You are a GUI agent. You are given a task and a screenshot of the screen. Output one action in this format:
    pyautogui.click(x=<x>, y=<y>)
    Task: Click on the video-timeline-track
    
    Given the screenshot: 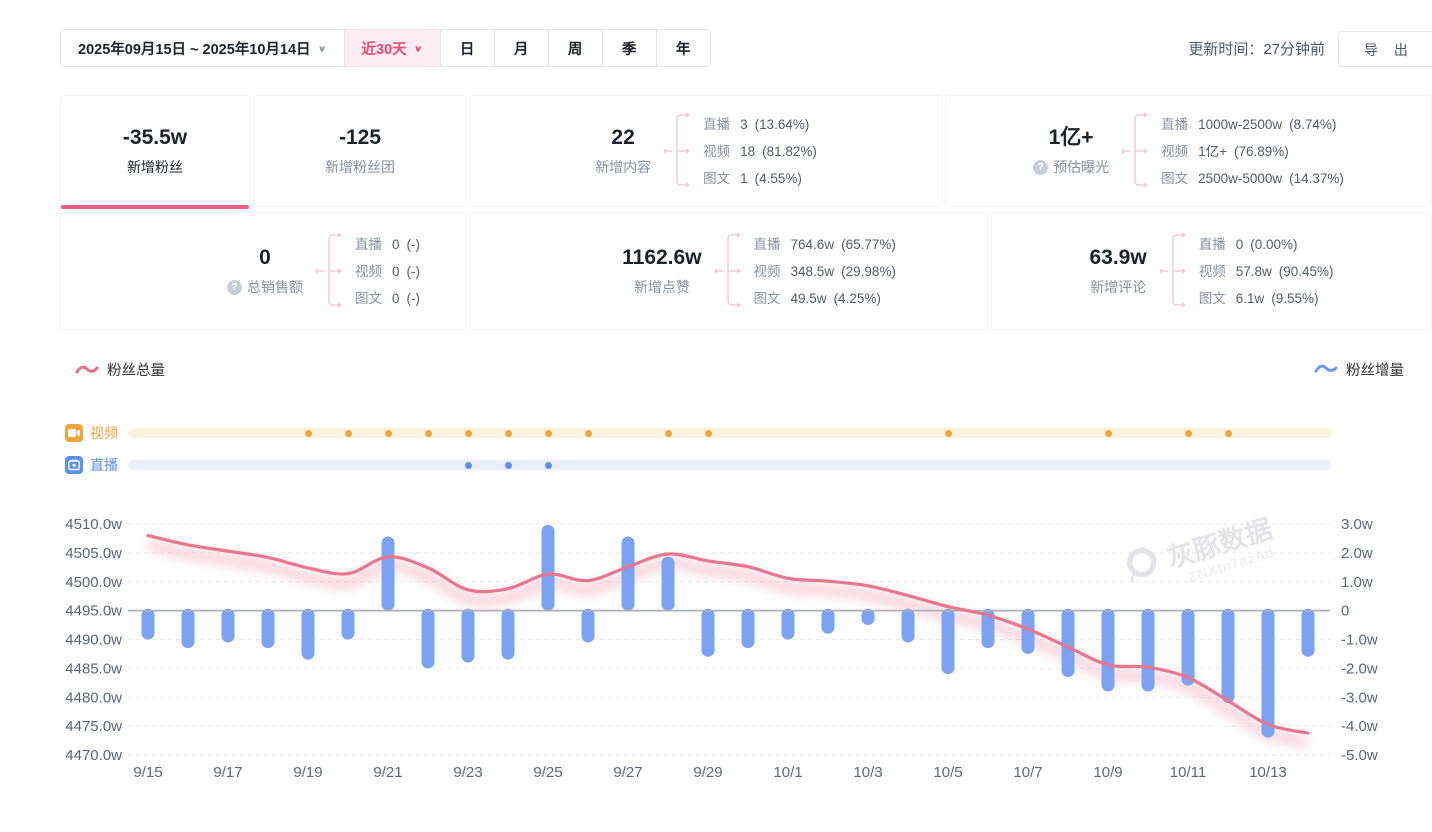 What is the action you would take?
    pyautogui.click(x=730, y=433)
    